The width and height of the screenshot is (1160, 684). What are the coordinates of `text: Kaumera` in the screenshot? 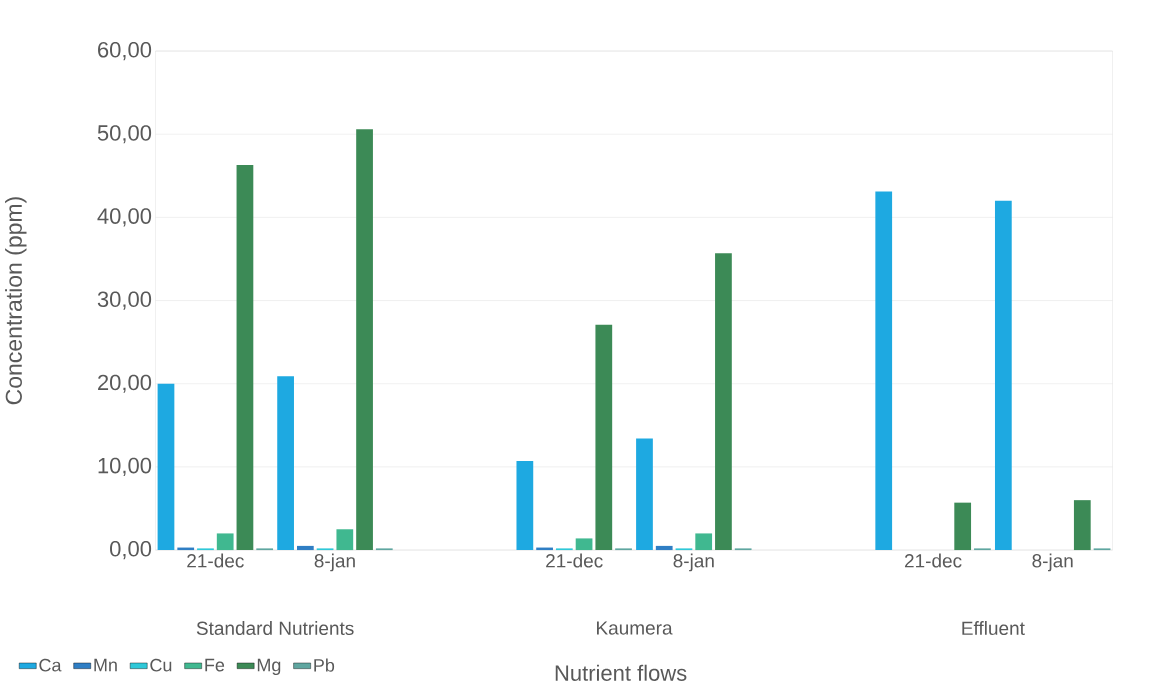 It's located at (635, 628).